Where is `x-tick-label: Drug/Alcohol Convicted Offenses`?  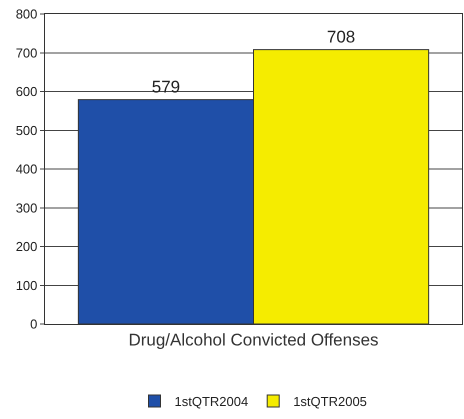 x-tick-label: Drug/Alcohol Convicted Offenses is located at coordinates (253, 340).